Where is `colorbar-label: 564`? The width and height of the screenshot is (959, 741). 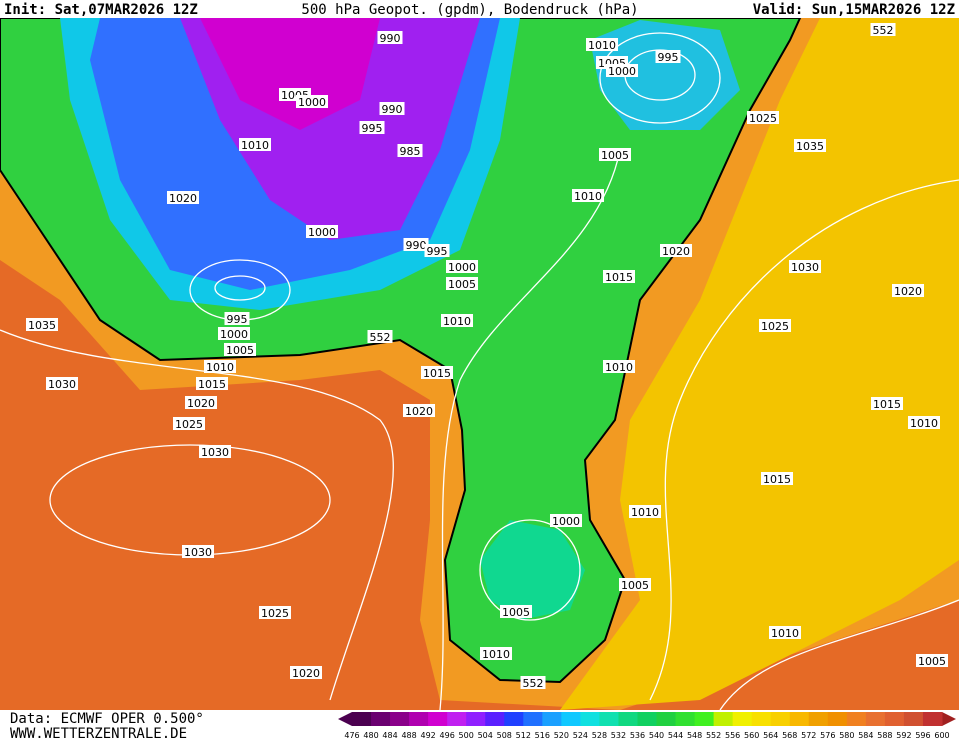
colorbar-label: 564 is located at coordinates (770, 735).